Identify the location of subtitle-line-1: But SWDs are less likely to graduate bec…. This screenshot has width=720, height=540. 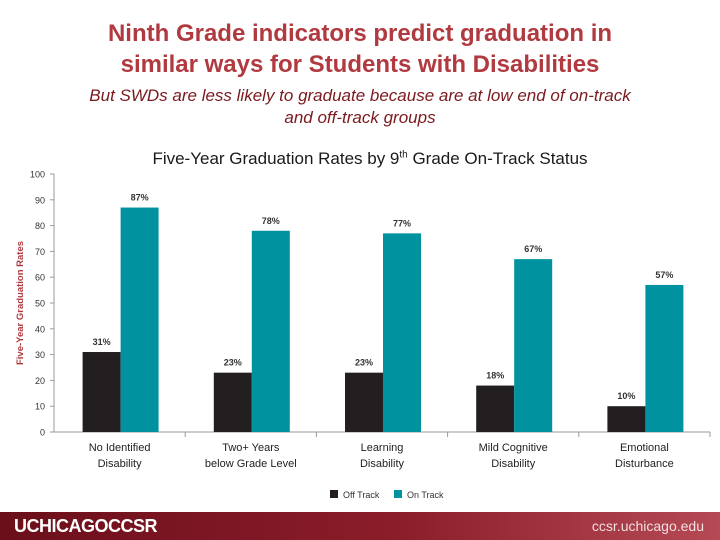
(360, 95).